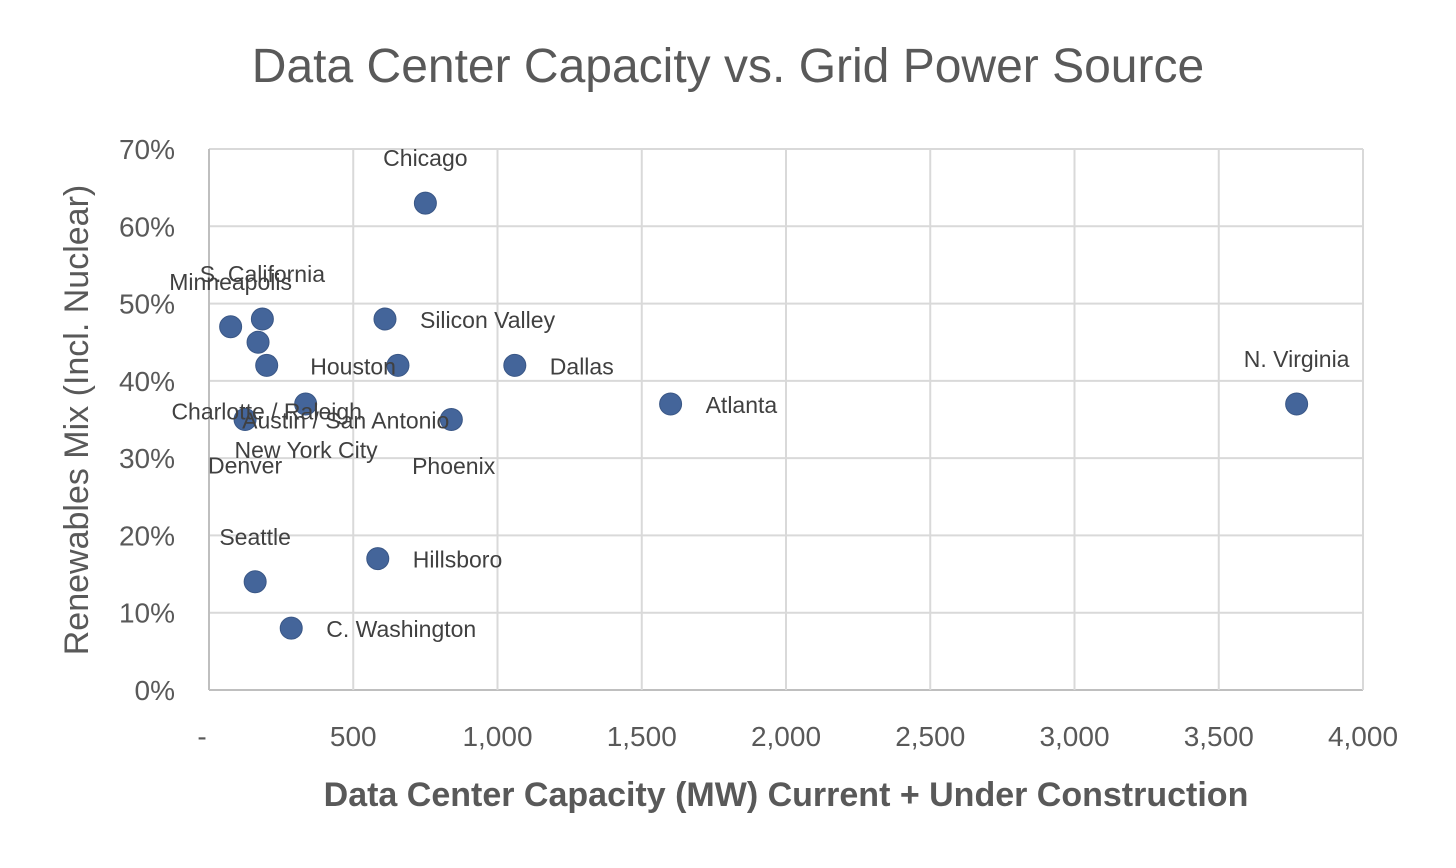 The image size is (1456, 868). I want to click on y-tick-label: 30%, so click(147, 458).